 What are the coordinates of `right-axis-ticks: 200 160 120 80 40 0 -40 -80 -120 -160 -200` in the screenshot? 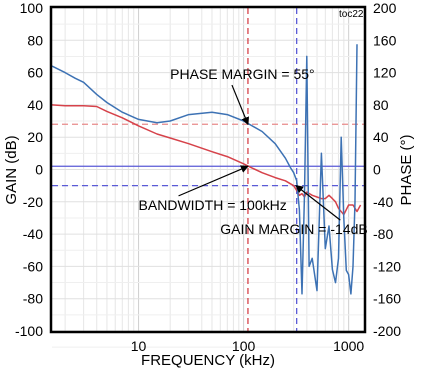 It's located at (387, 169).